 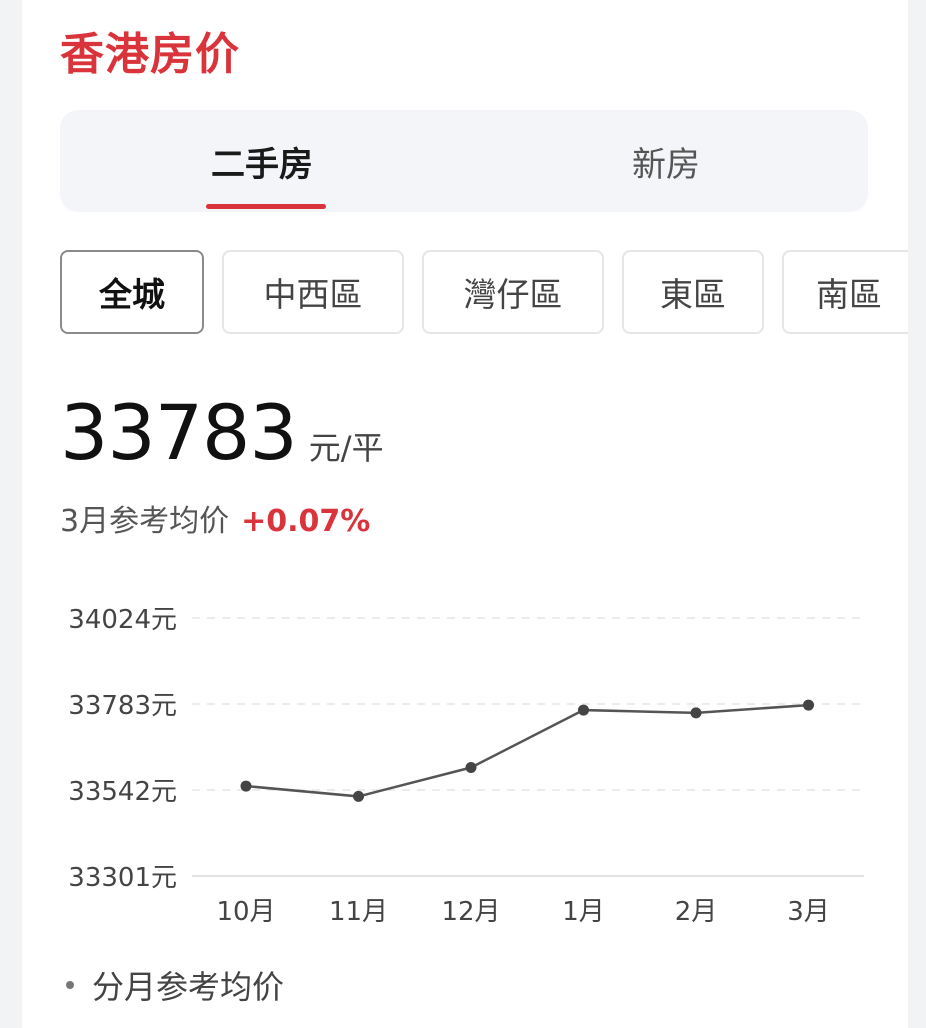 I want to click on chart-legend: 分月参考均价, so click(x=175, y=985).